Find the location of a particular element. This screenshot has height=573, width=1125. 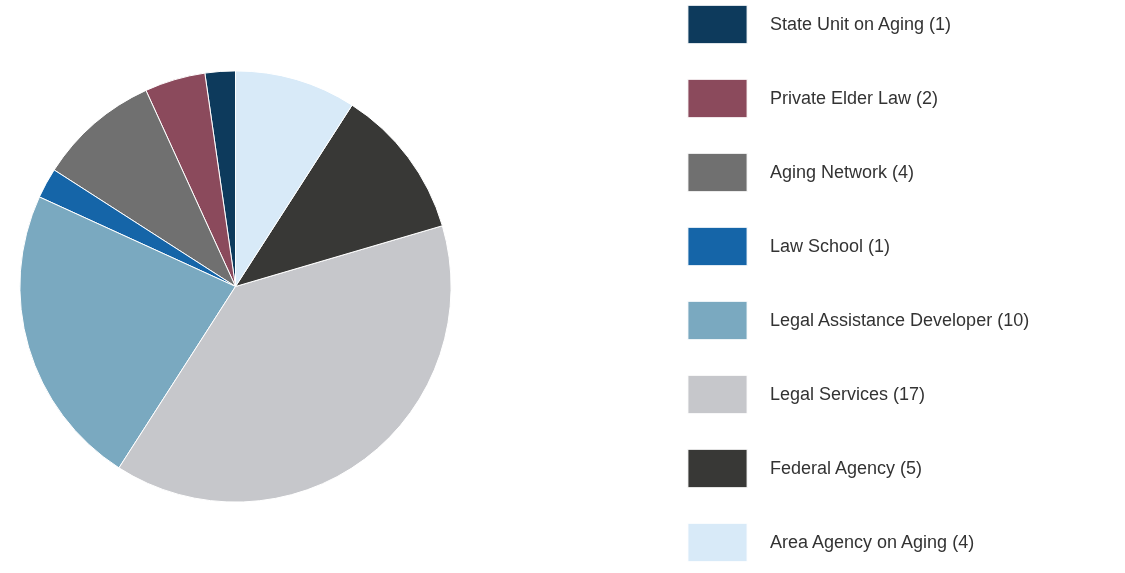

legend-label: Law School (1) is located at coordinates (830, 246).